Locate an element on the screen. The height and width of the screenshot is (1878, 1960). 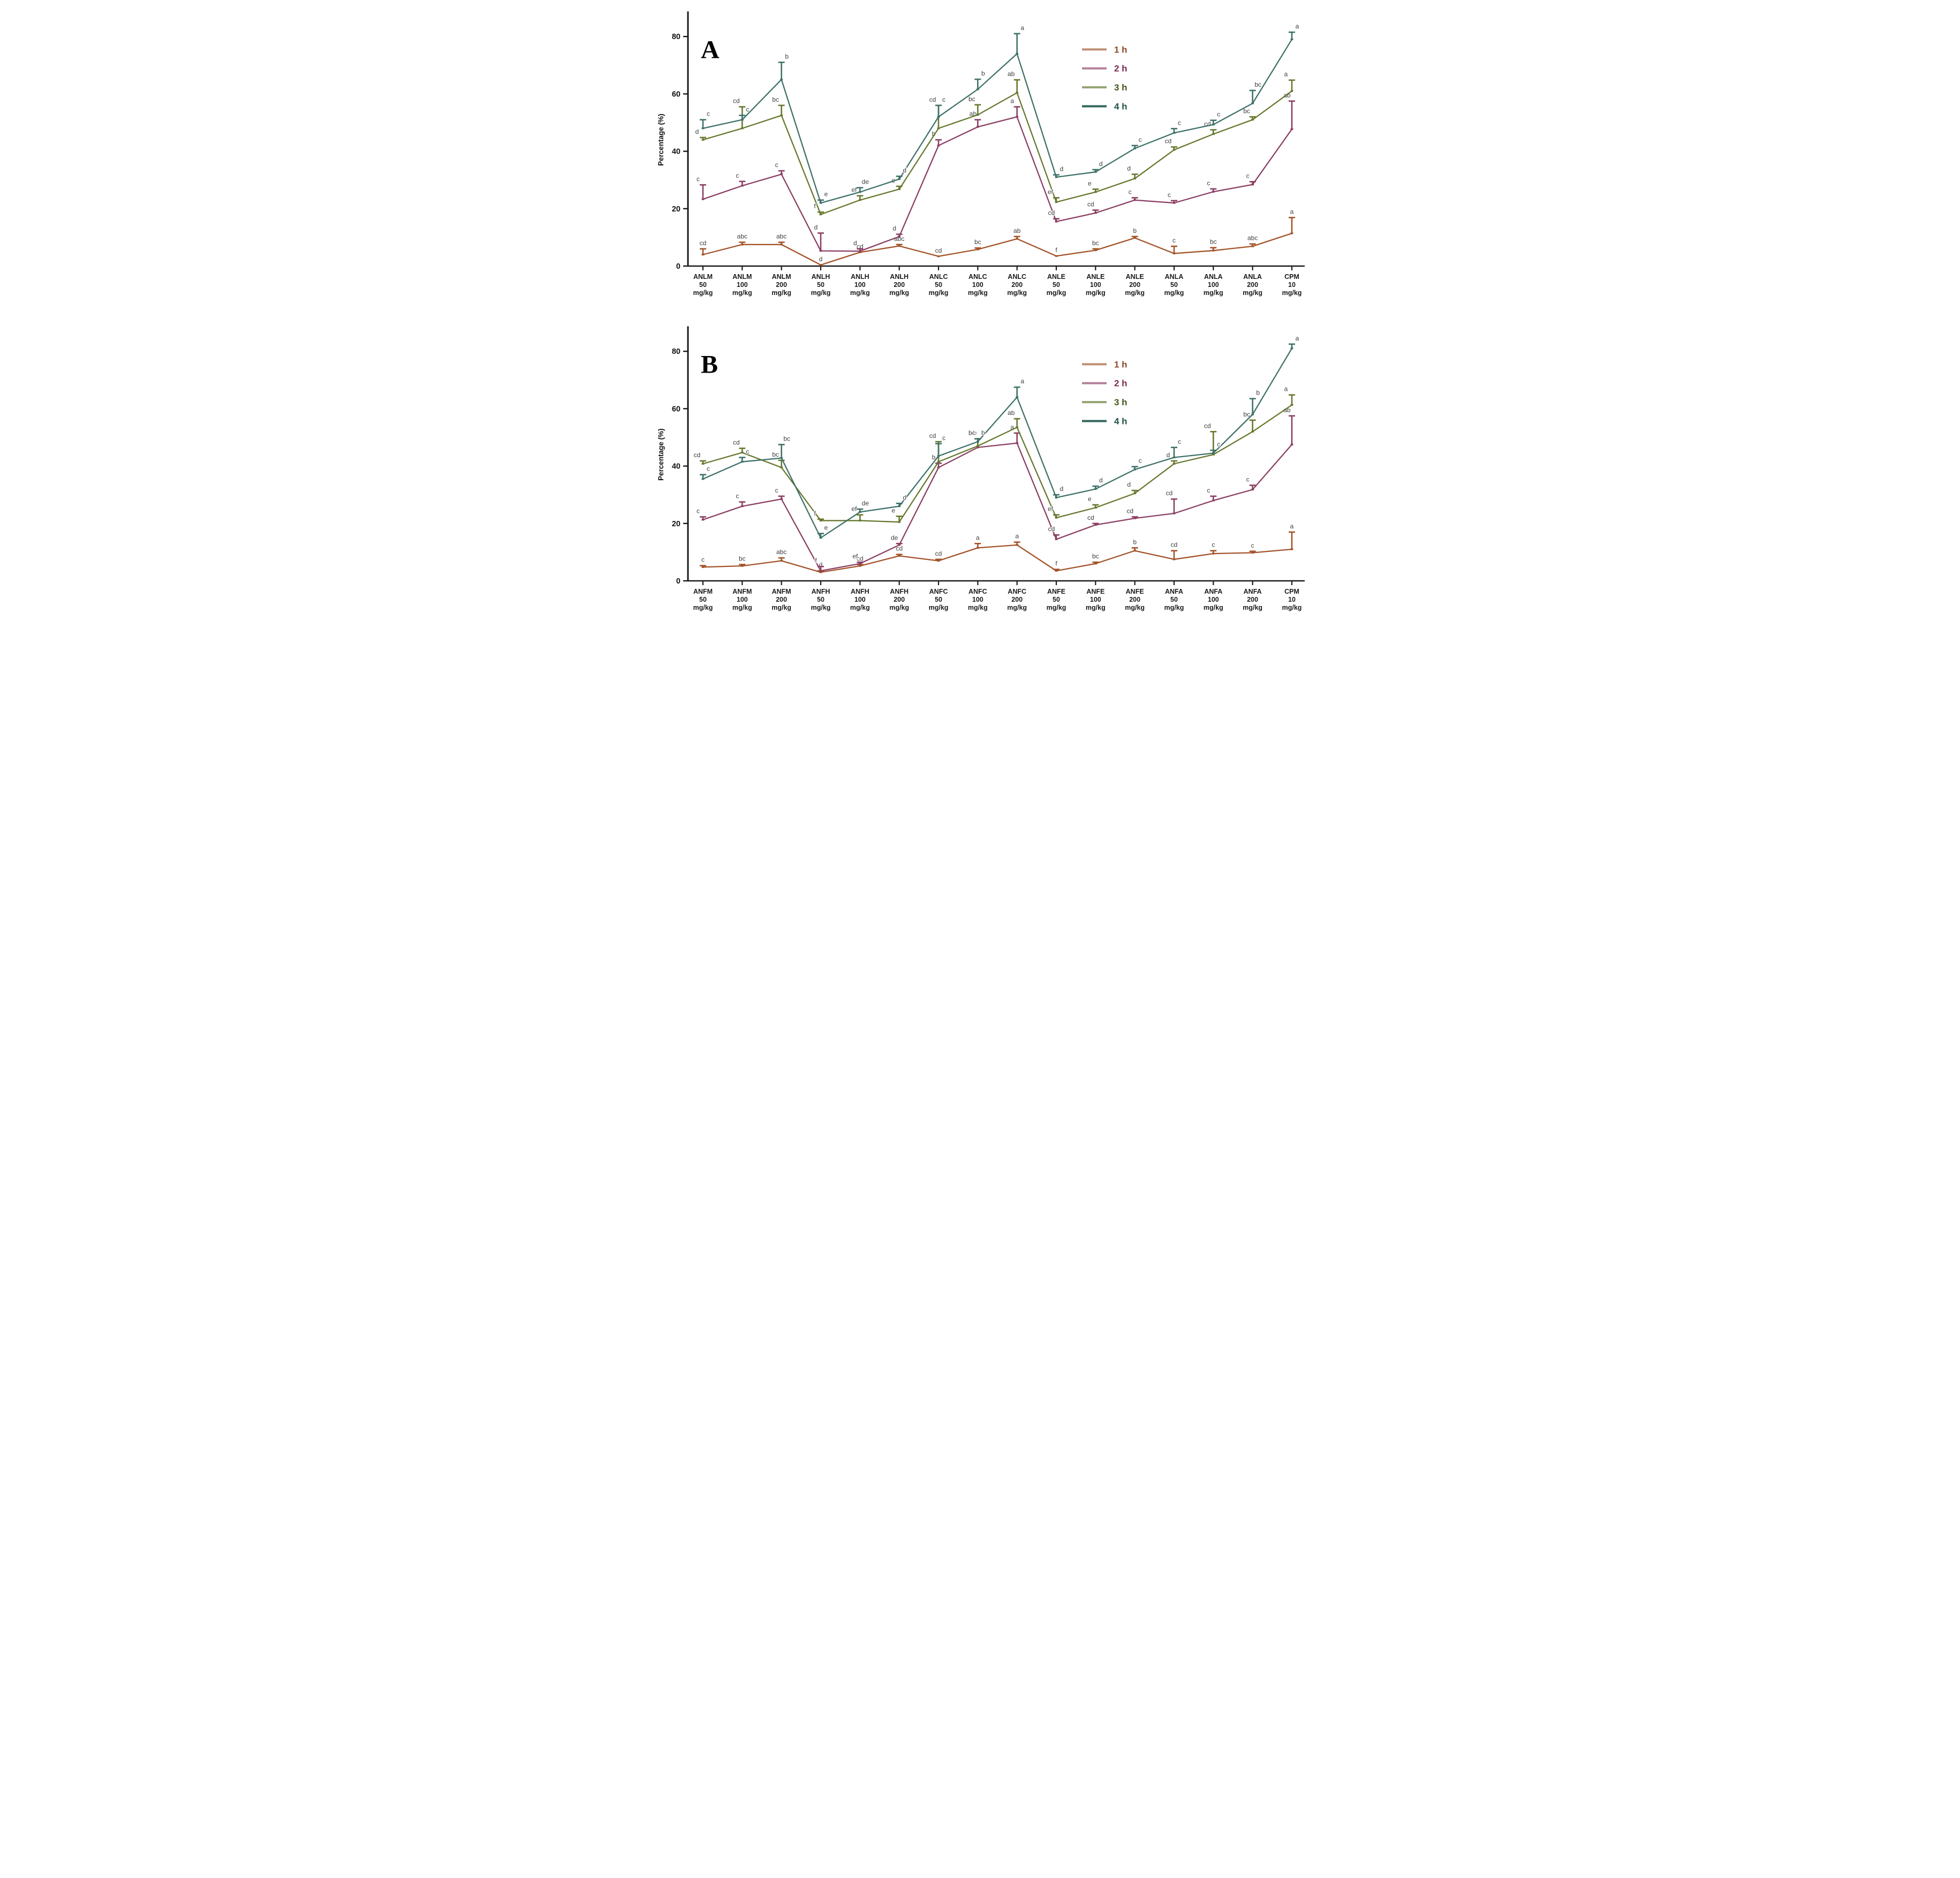
point-letter: abc is located at coordinates (1252, 238).